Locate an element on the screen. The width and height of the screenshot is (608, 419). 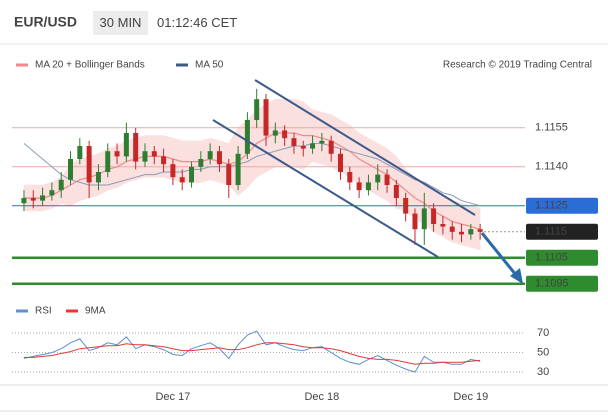
interval: 30 MIN is located at coordinates (121, 22).